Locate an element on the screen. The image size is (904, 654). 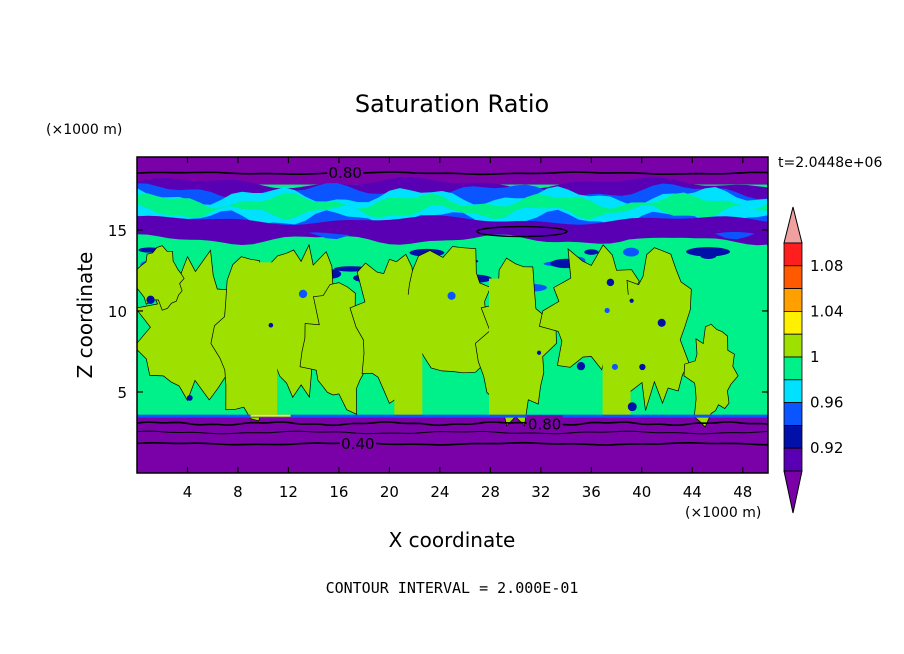
x-tick-label: 36 is located at coordinates (591, 492).